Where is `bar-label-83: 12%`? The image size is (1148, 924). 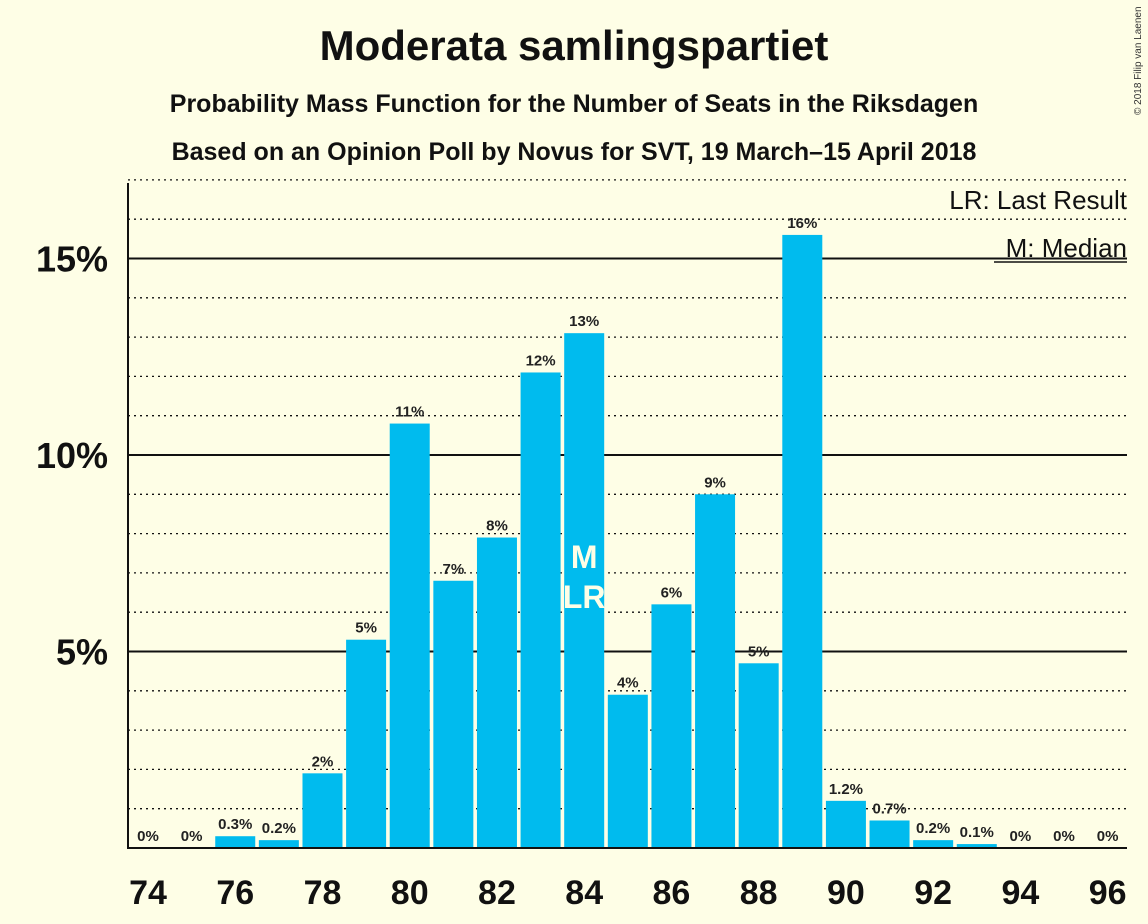 bar-label-83: 12% is located at coordinates (541, 360).